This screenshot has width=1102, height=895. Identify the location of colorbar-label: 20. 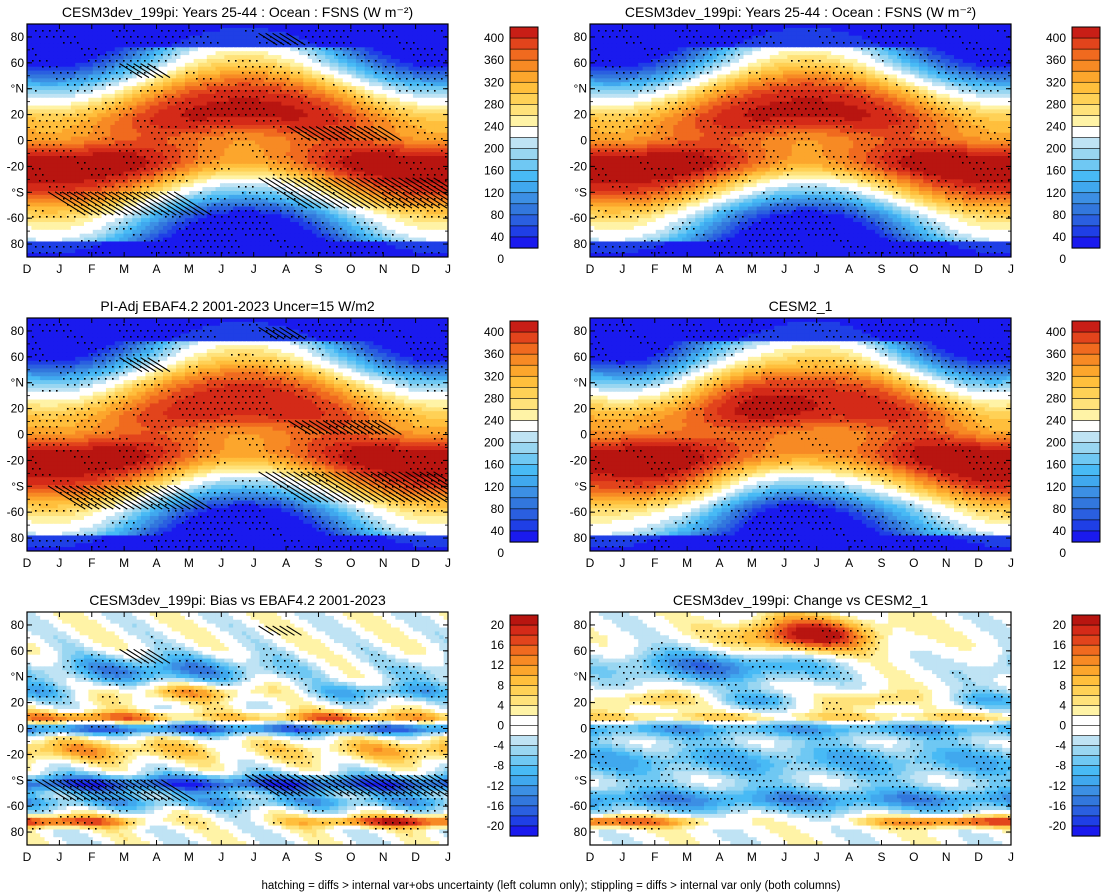
(1060, 625).